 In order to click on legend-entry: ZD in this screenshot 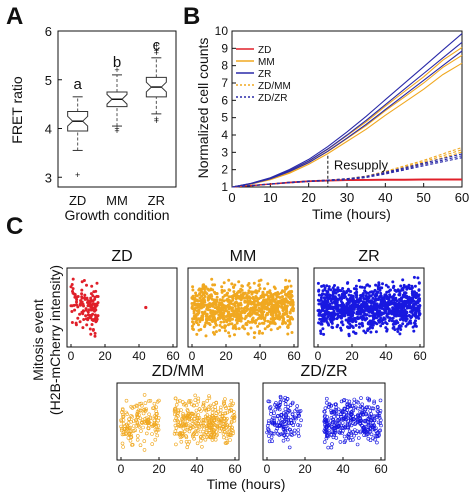, I will do `click(264, 50)`.